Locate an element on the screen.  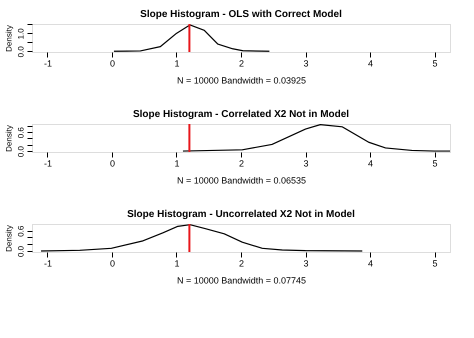
y-tick-label: 1.0 is located at coordinates (21, 34).